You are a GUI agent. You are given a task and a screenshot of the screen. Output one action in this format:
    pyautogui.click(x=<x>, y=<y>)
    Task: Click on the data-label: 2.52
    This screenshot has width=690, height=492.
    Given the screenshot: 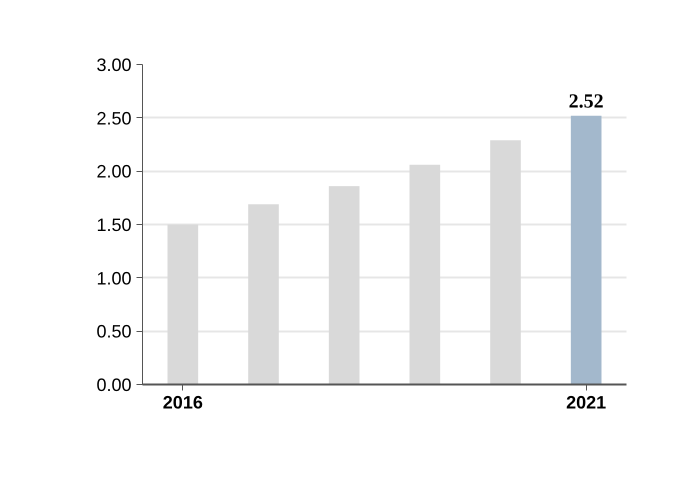 What is the action you would take?
    pyautogui.click(x=586, y=101)
    